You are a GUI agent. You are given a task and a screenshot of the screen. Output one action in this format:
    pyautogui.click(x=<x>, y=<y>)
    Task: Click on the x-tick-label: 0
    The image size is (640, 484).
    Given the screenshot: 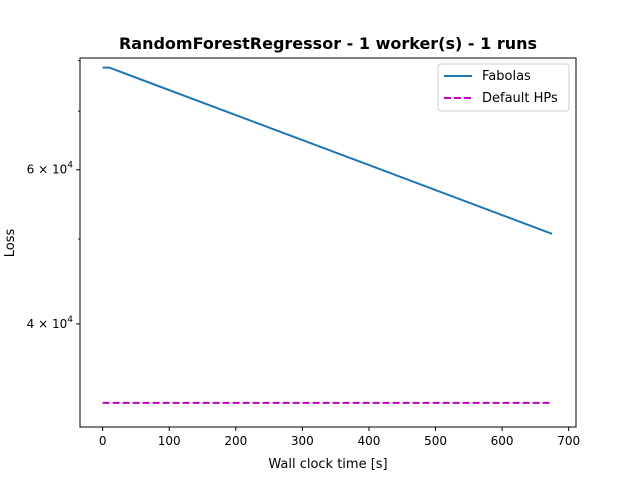 What is the action you would take?
    pyautogui.click(x=103, y=441)
    